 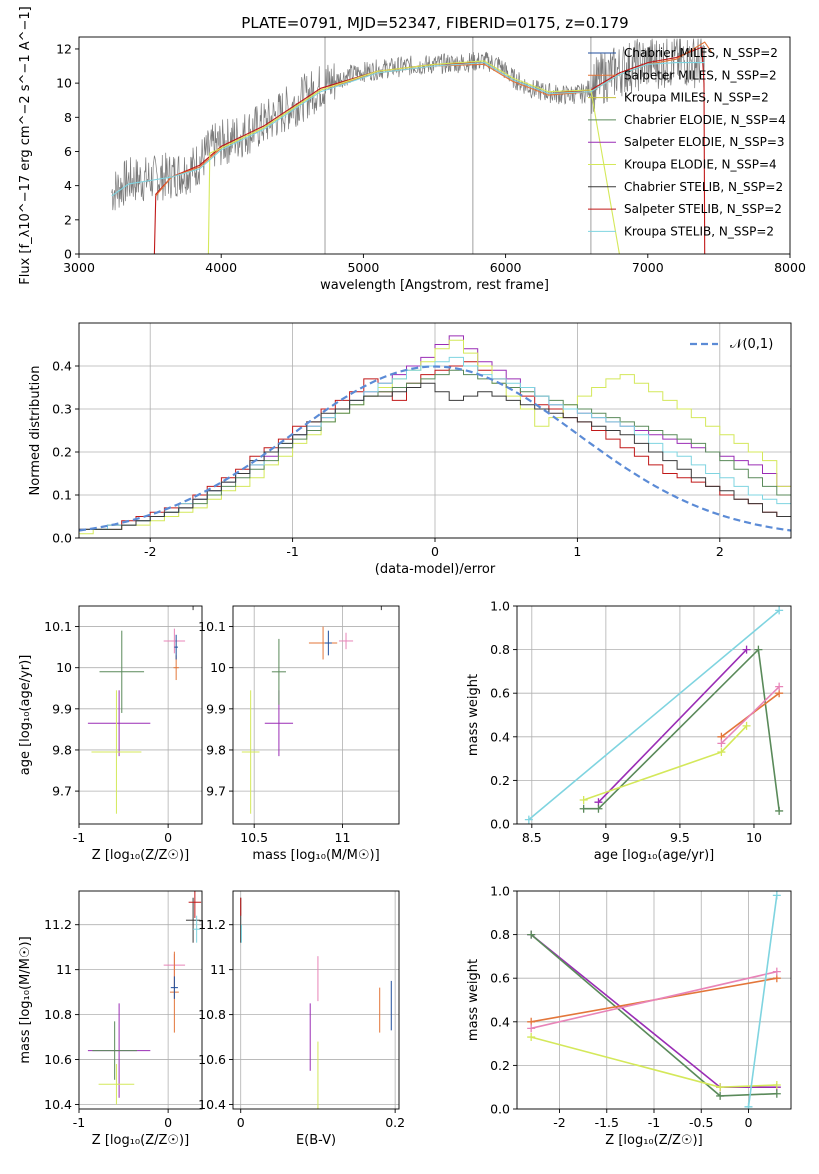 What do you see at coordinates (62, 495) in the screenshot?
I see `y-tick-label: 0.1` at bounding box center [62, 495].